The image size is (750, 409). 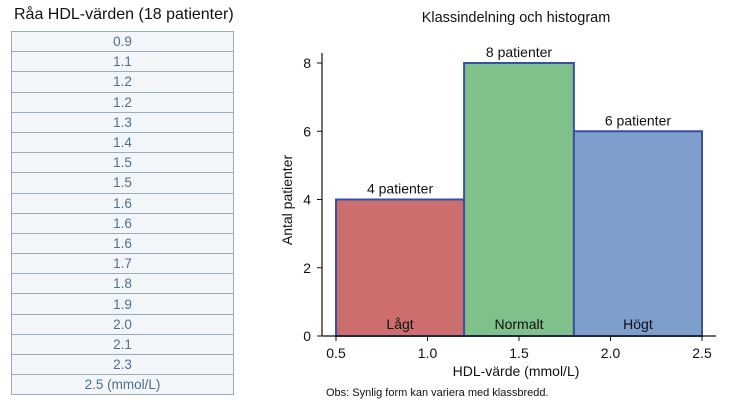 I want to click on raw-value-row: 1.2, so click(x=122, y=82).